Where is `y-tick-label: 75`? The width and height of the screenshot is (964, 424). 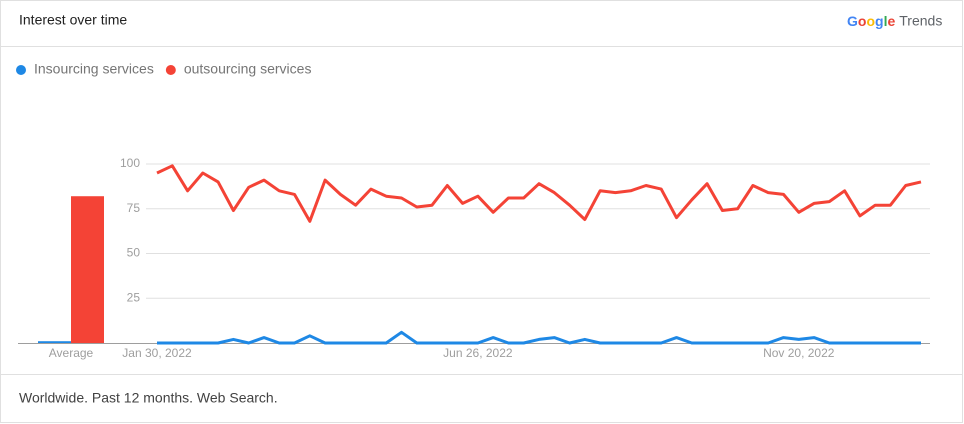 y-tick-label: 75 is located at coordinates (134, 208).